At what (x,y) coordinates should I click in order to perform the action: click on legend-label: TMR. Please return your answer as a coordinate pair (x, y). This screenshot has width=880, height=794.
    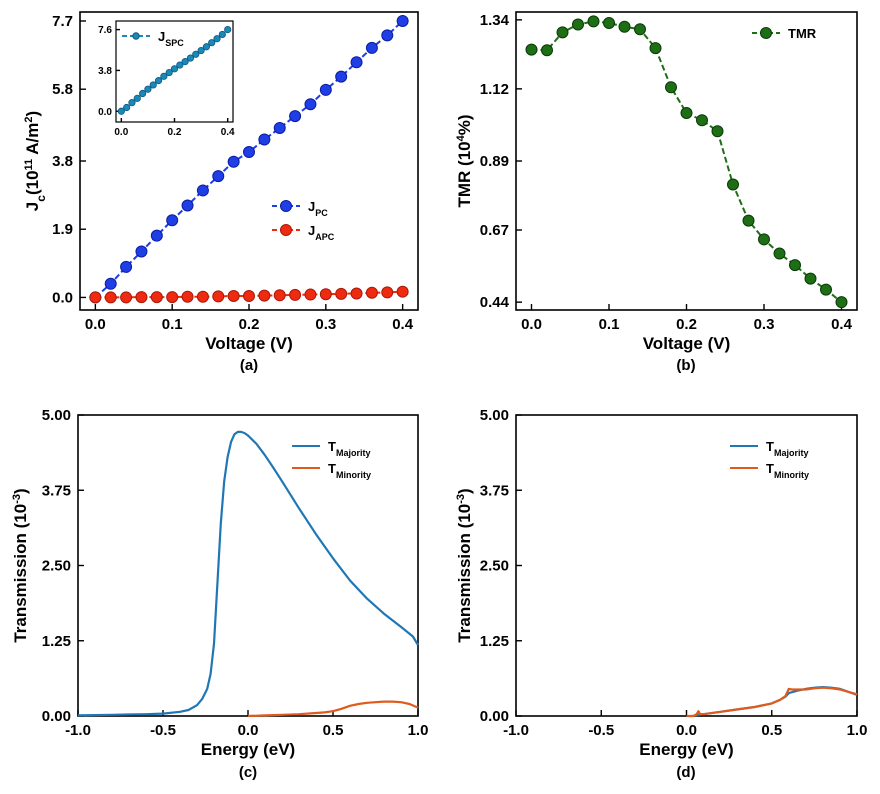
    Looking at the image, I should click on (802, 33).